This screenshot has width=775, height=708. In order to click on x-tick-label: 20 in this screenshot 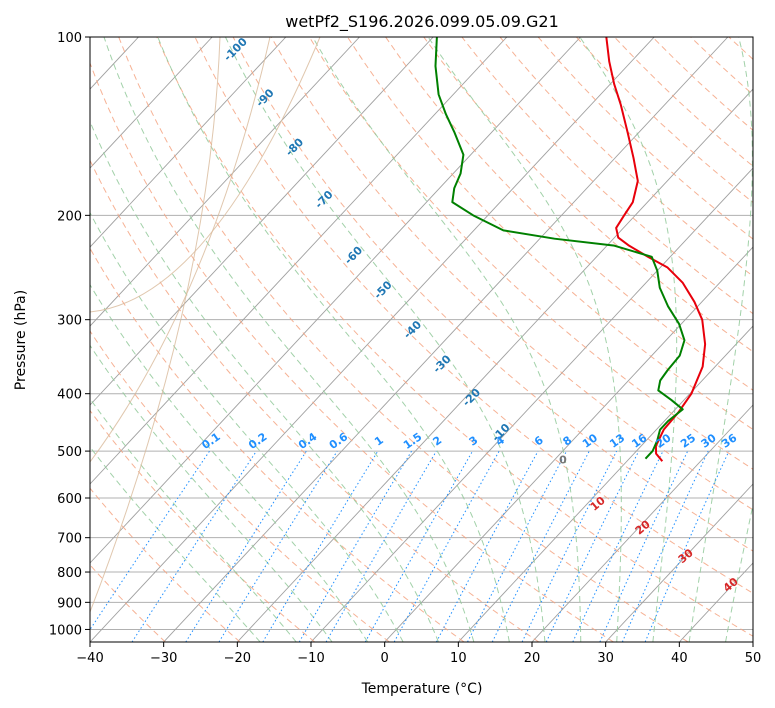, I will do `click(532, 658)`.